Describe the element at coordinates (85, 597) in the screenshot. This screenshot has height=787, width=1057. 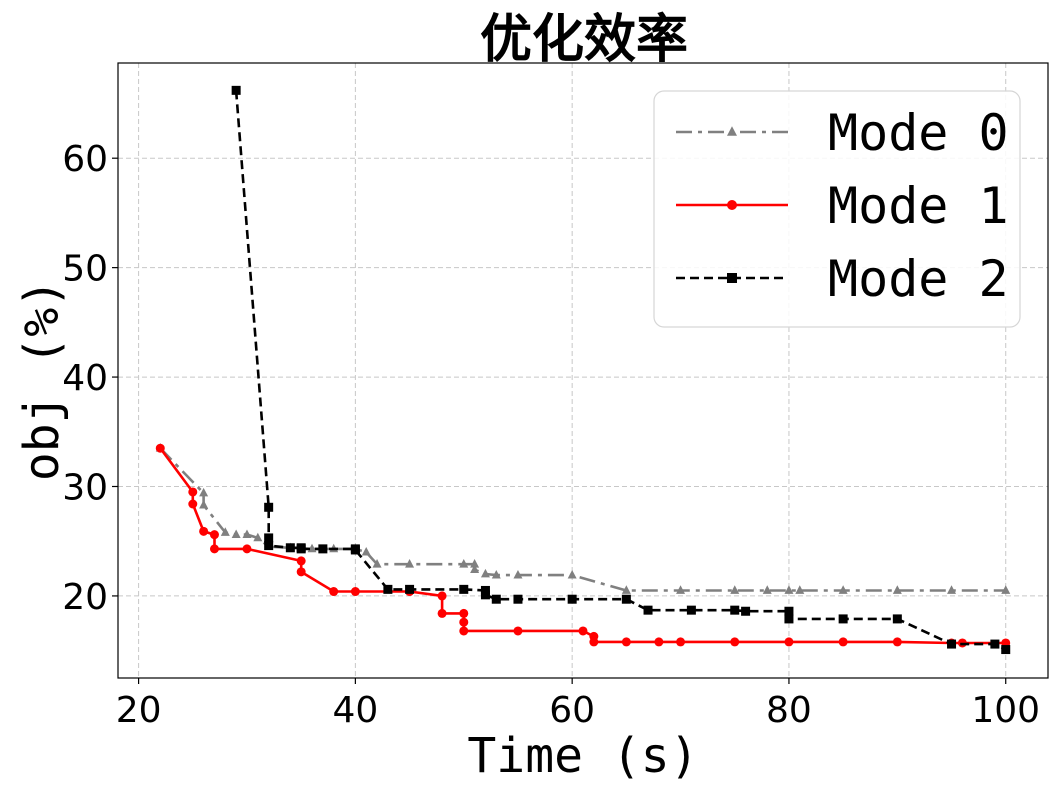
I see `y-tick-label: 20` at that location.